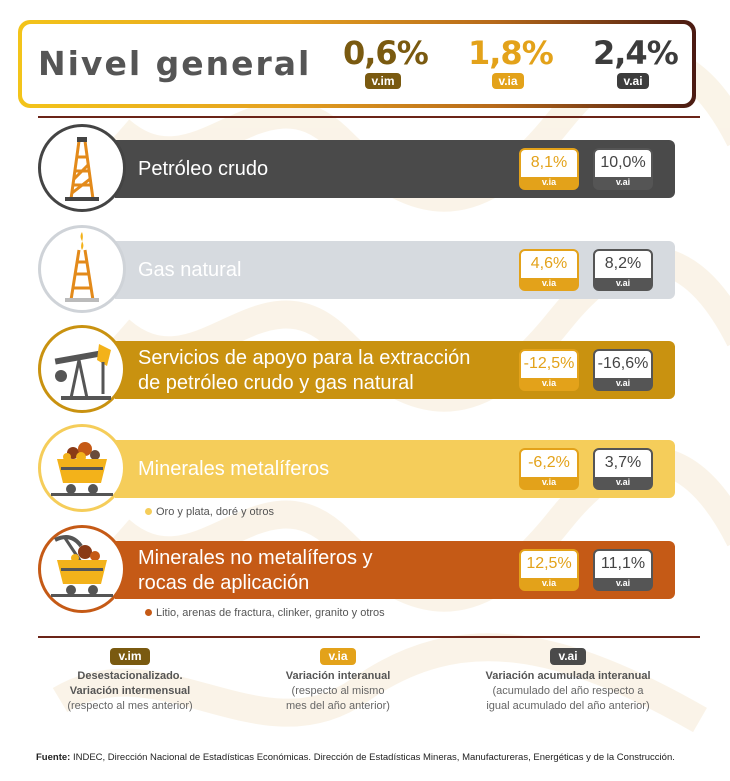 The image size is (730, 781). What do you see at coordinates (224, 583) in the screenshot?
I see `row-nometaliferos-label-line2: rocas de aplicación` at bounding box center [224, 583].